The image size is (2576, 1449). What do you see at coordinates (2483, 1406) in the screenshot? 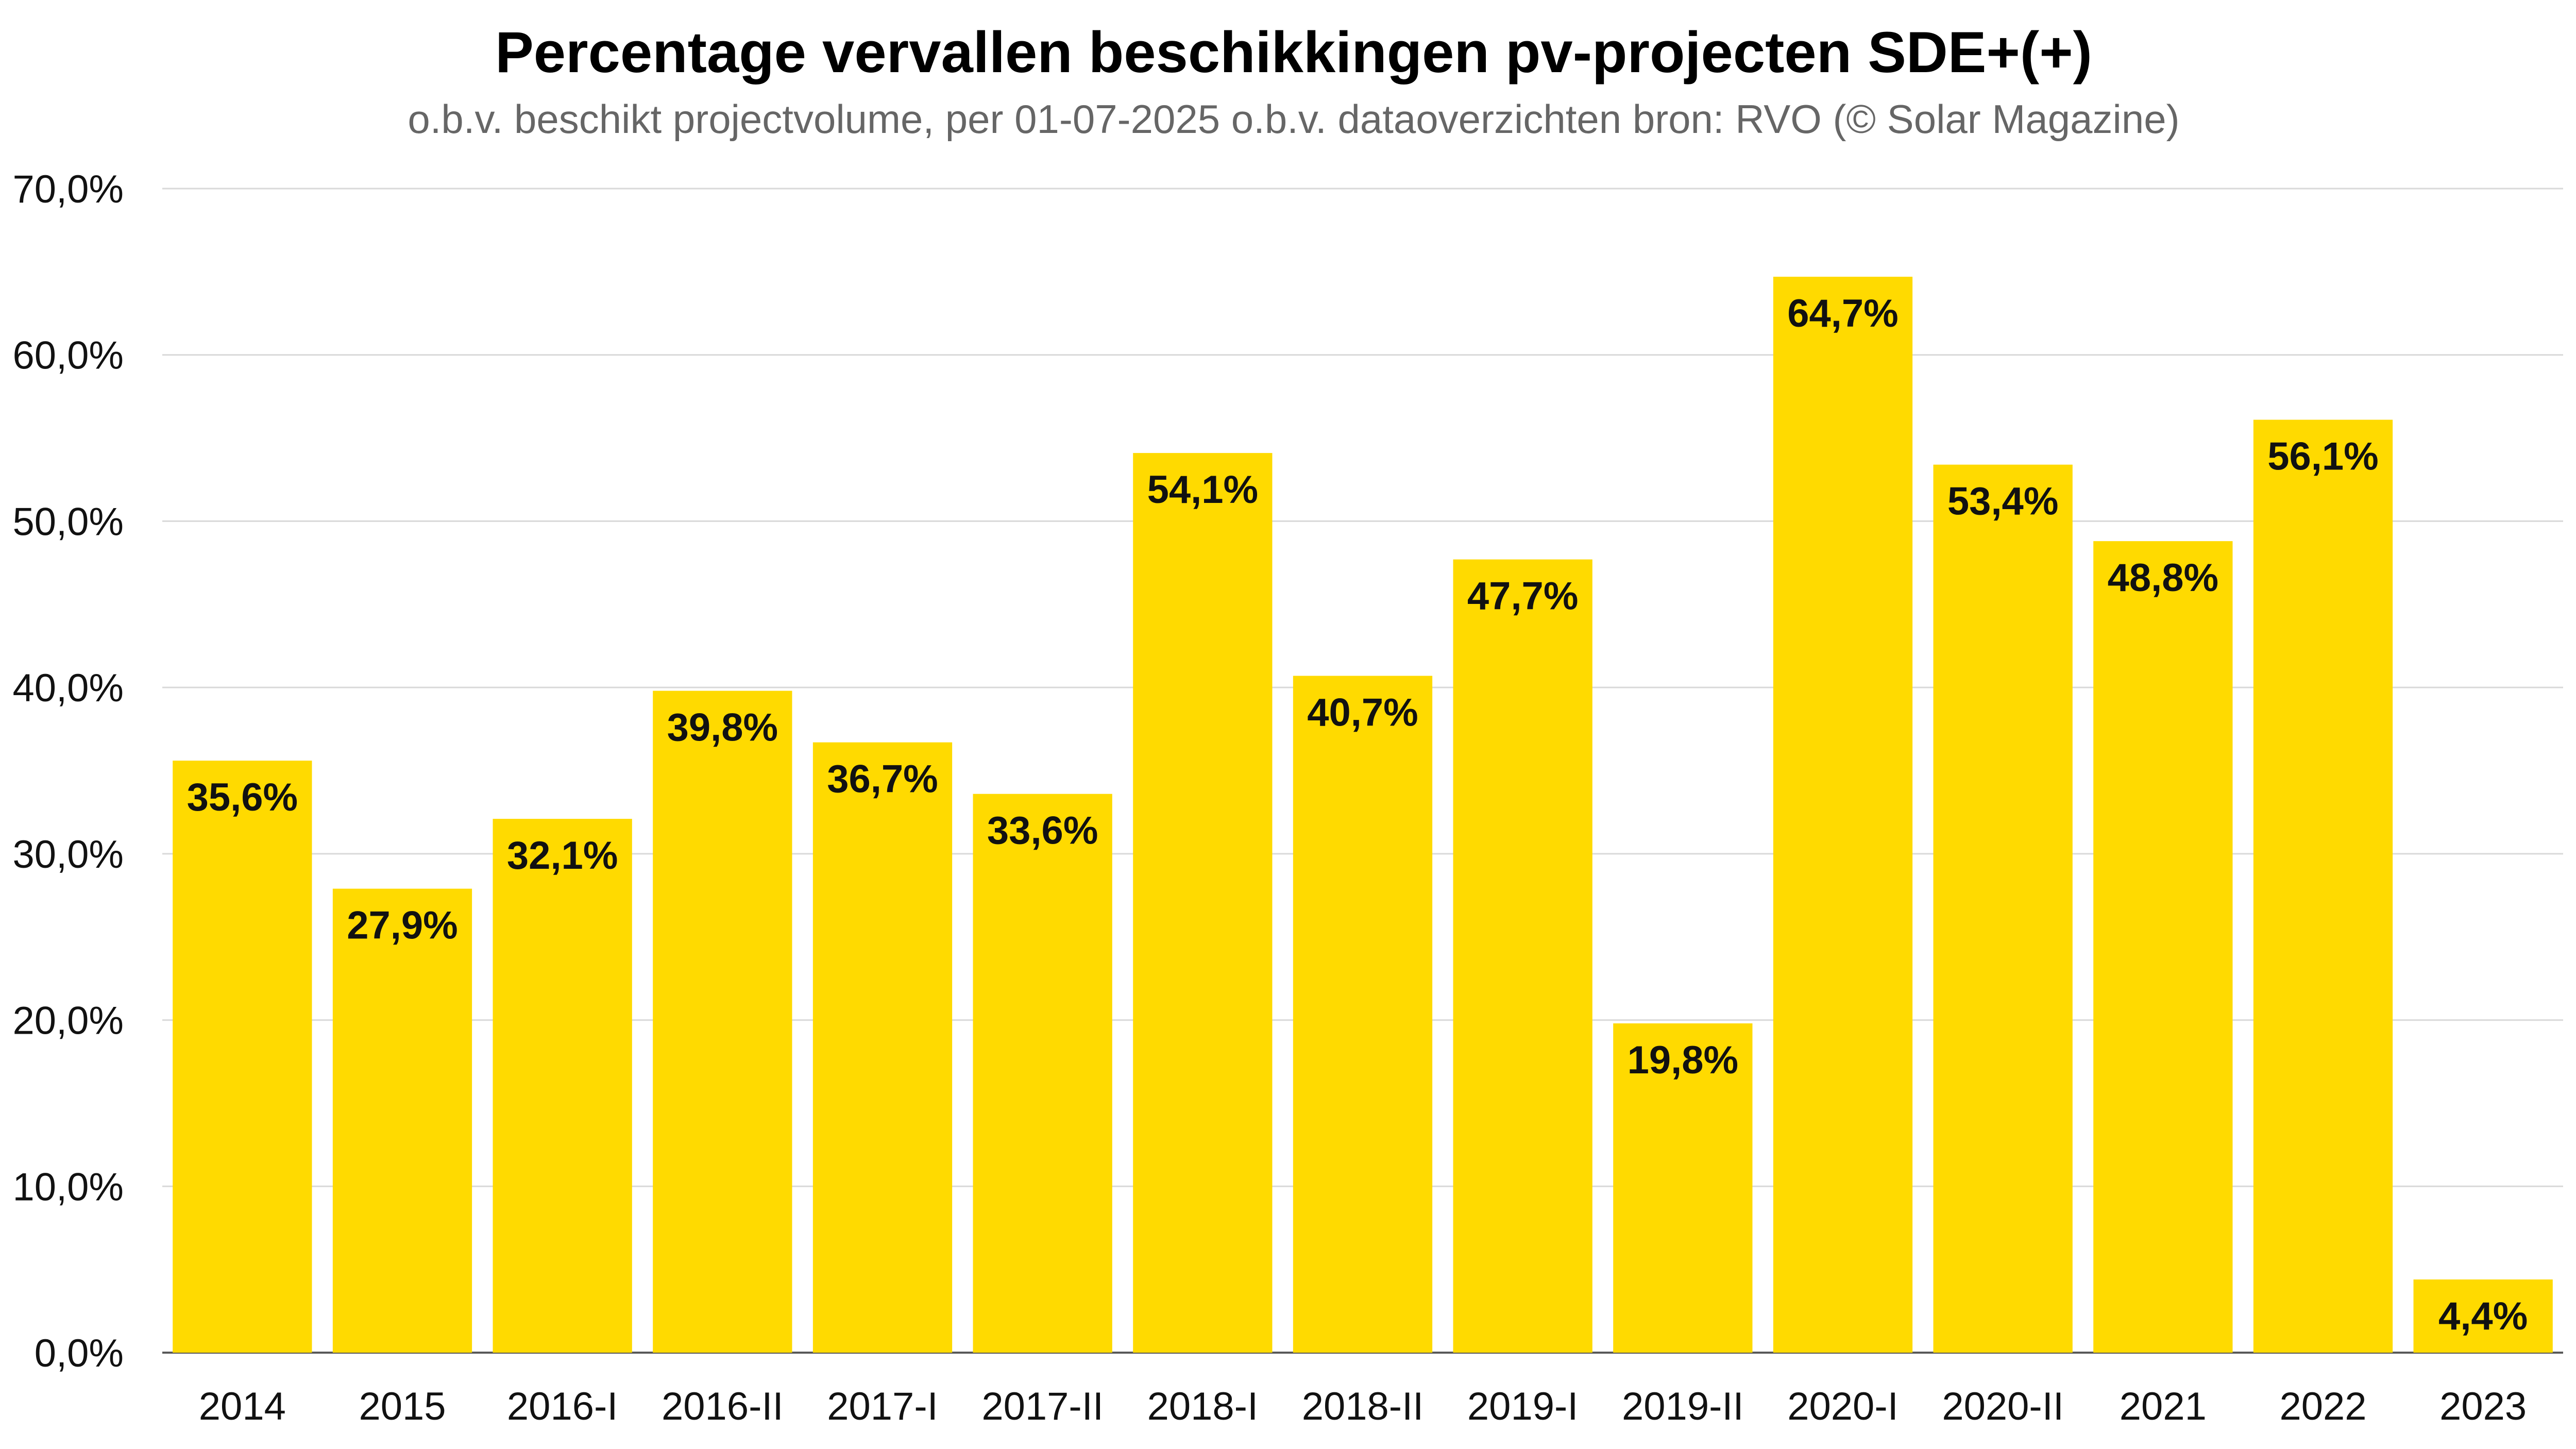
I see `x-tick-label: 2023` at bounding box center [2483, 1406].